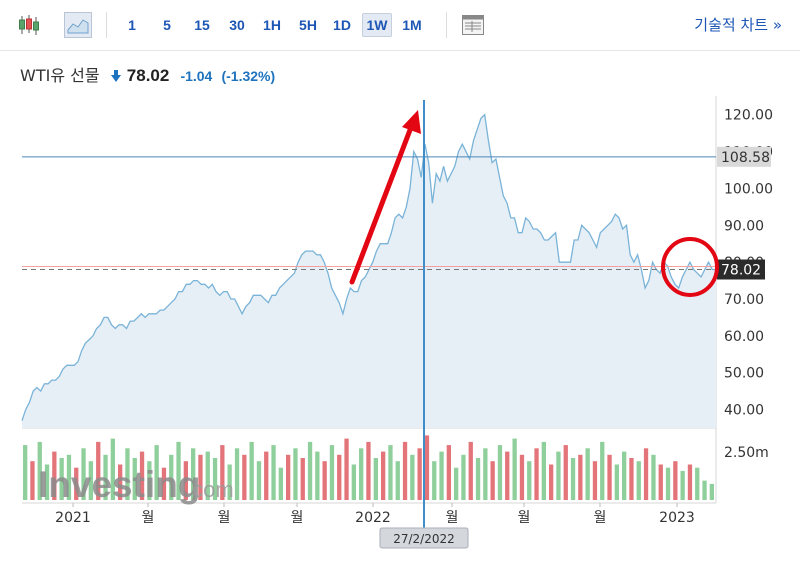 This screenshot has height=562, width=800. Describe the element at coordinates (748, 189) in the screenshot. I see `y-tick-label: 100.00` at that location.